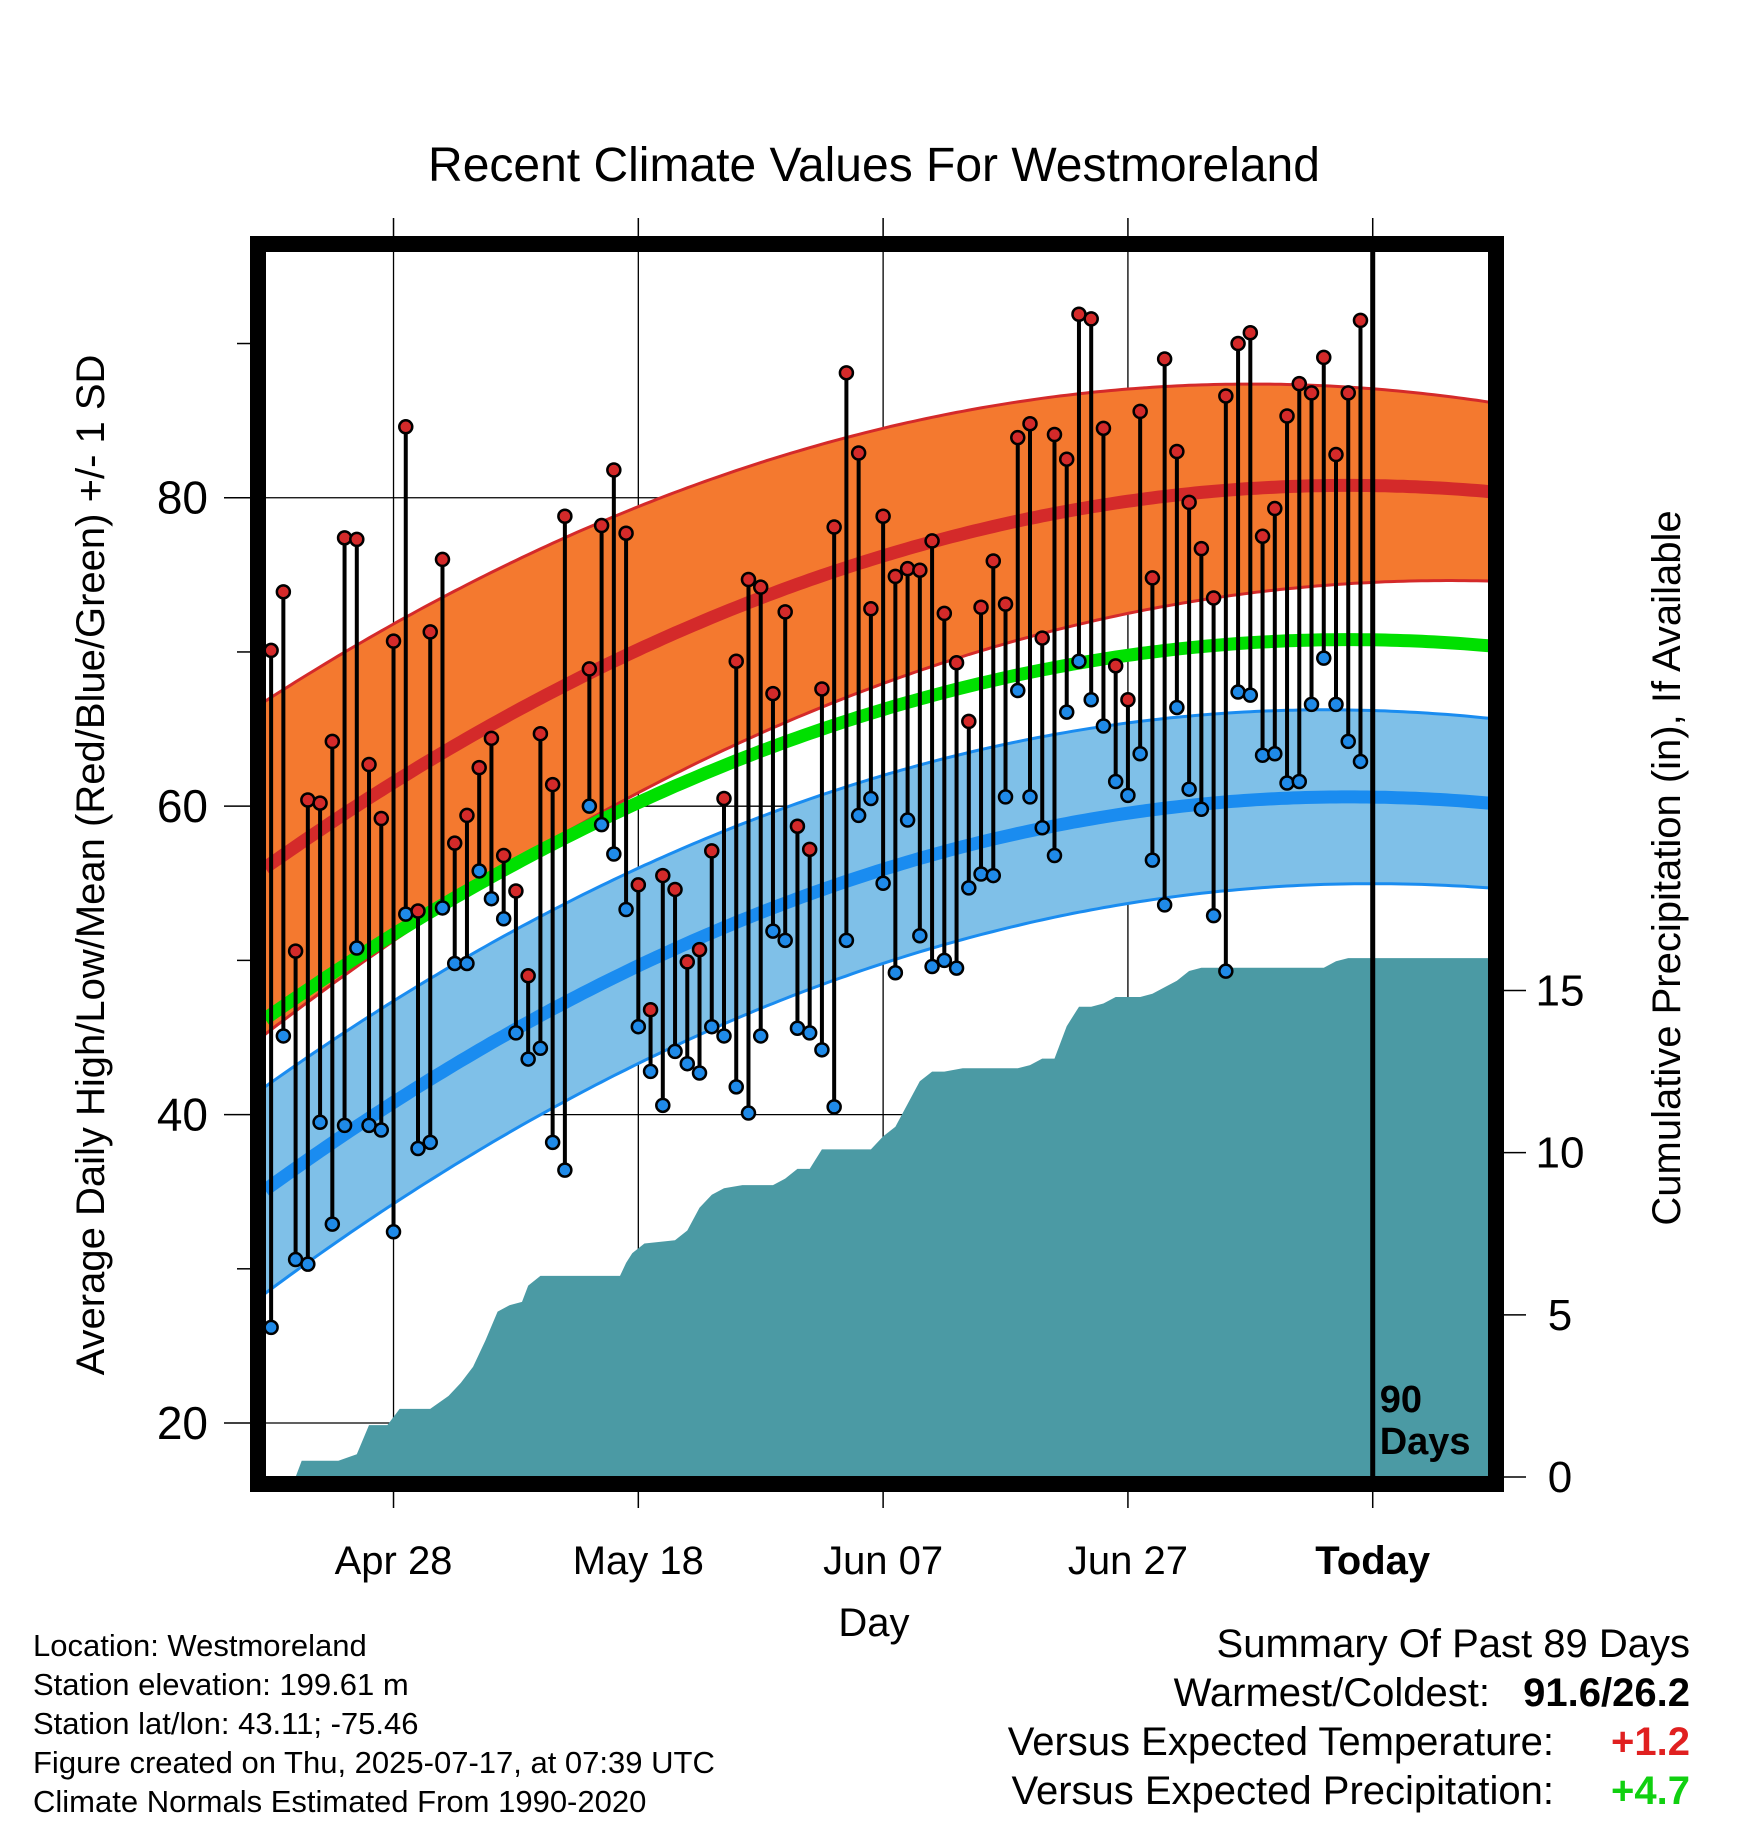 The height and width of the screenshot is (1828, 1748). Describe the element at coordinates (873, 1623) in the screenshot. I see `x-axis-label: Day` at that location.